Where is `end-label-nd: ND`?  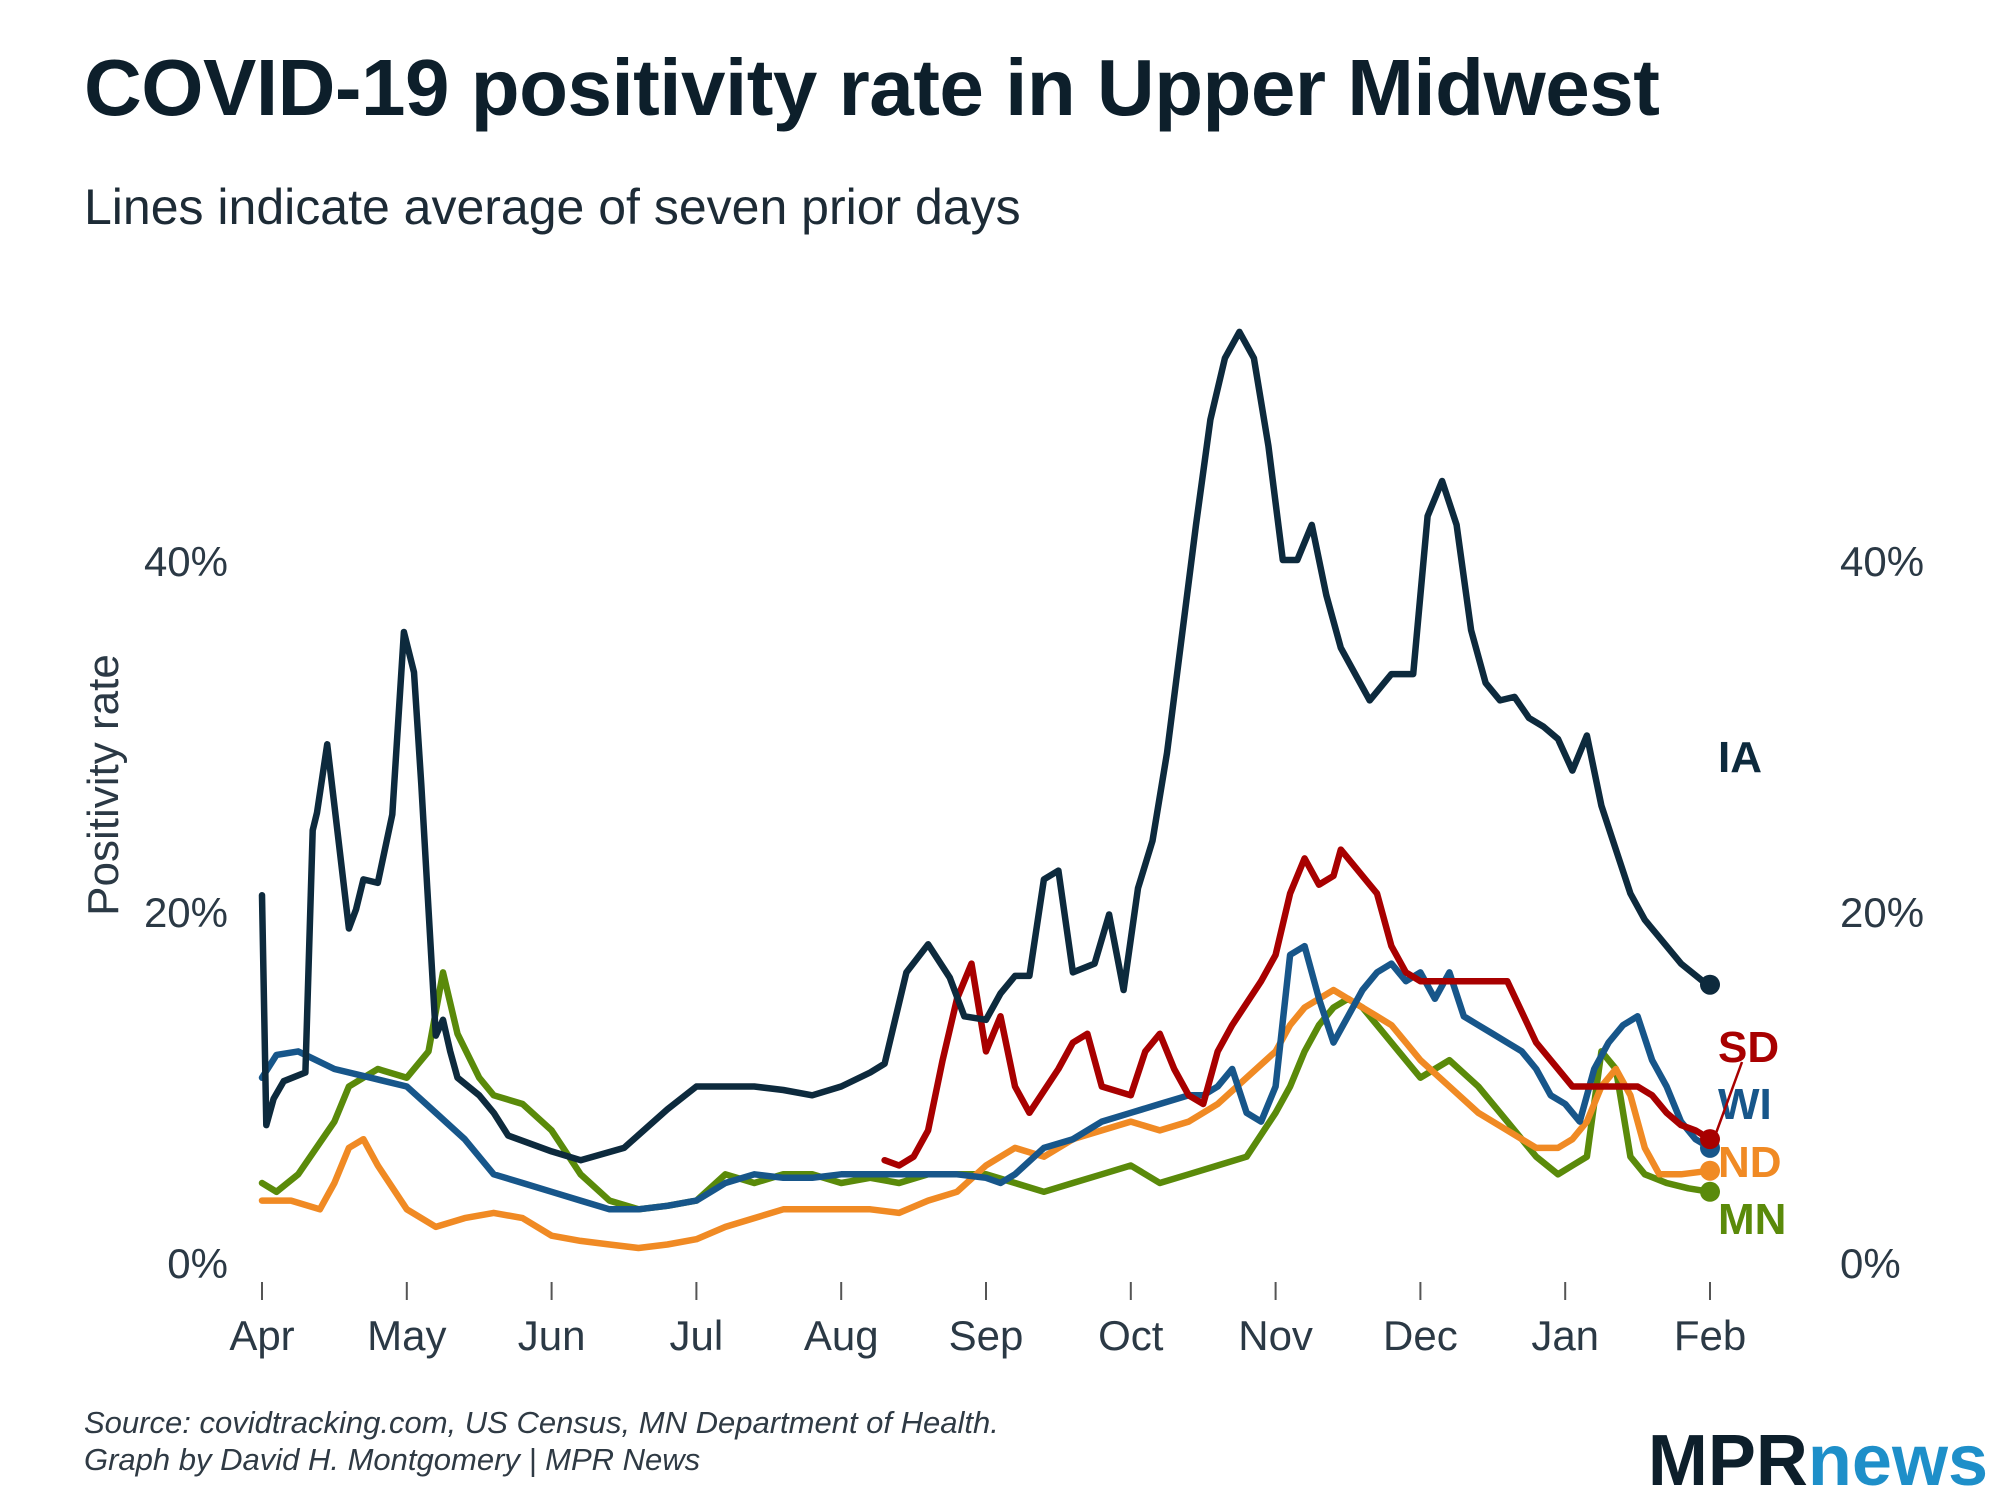
end-label-nd: ND is located at coordinates (1750, 1162).